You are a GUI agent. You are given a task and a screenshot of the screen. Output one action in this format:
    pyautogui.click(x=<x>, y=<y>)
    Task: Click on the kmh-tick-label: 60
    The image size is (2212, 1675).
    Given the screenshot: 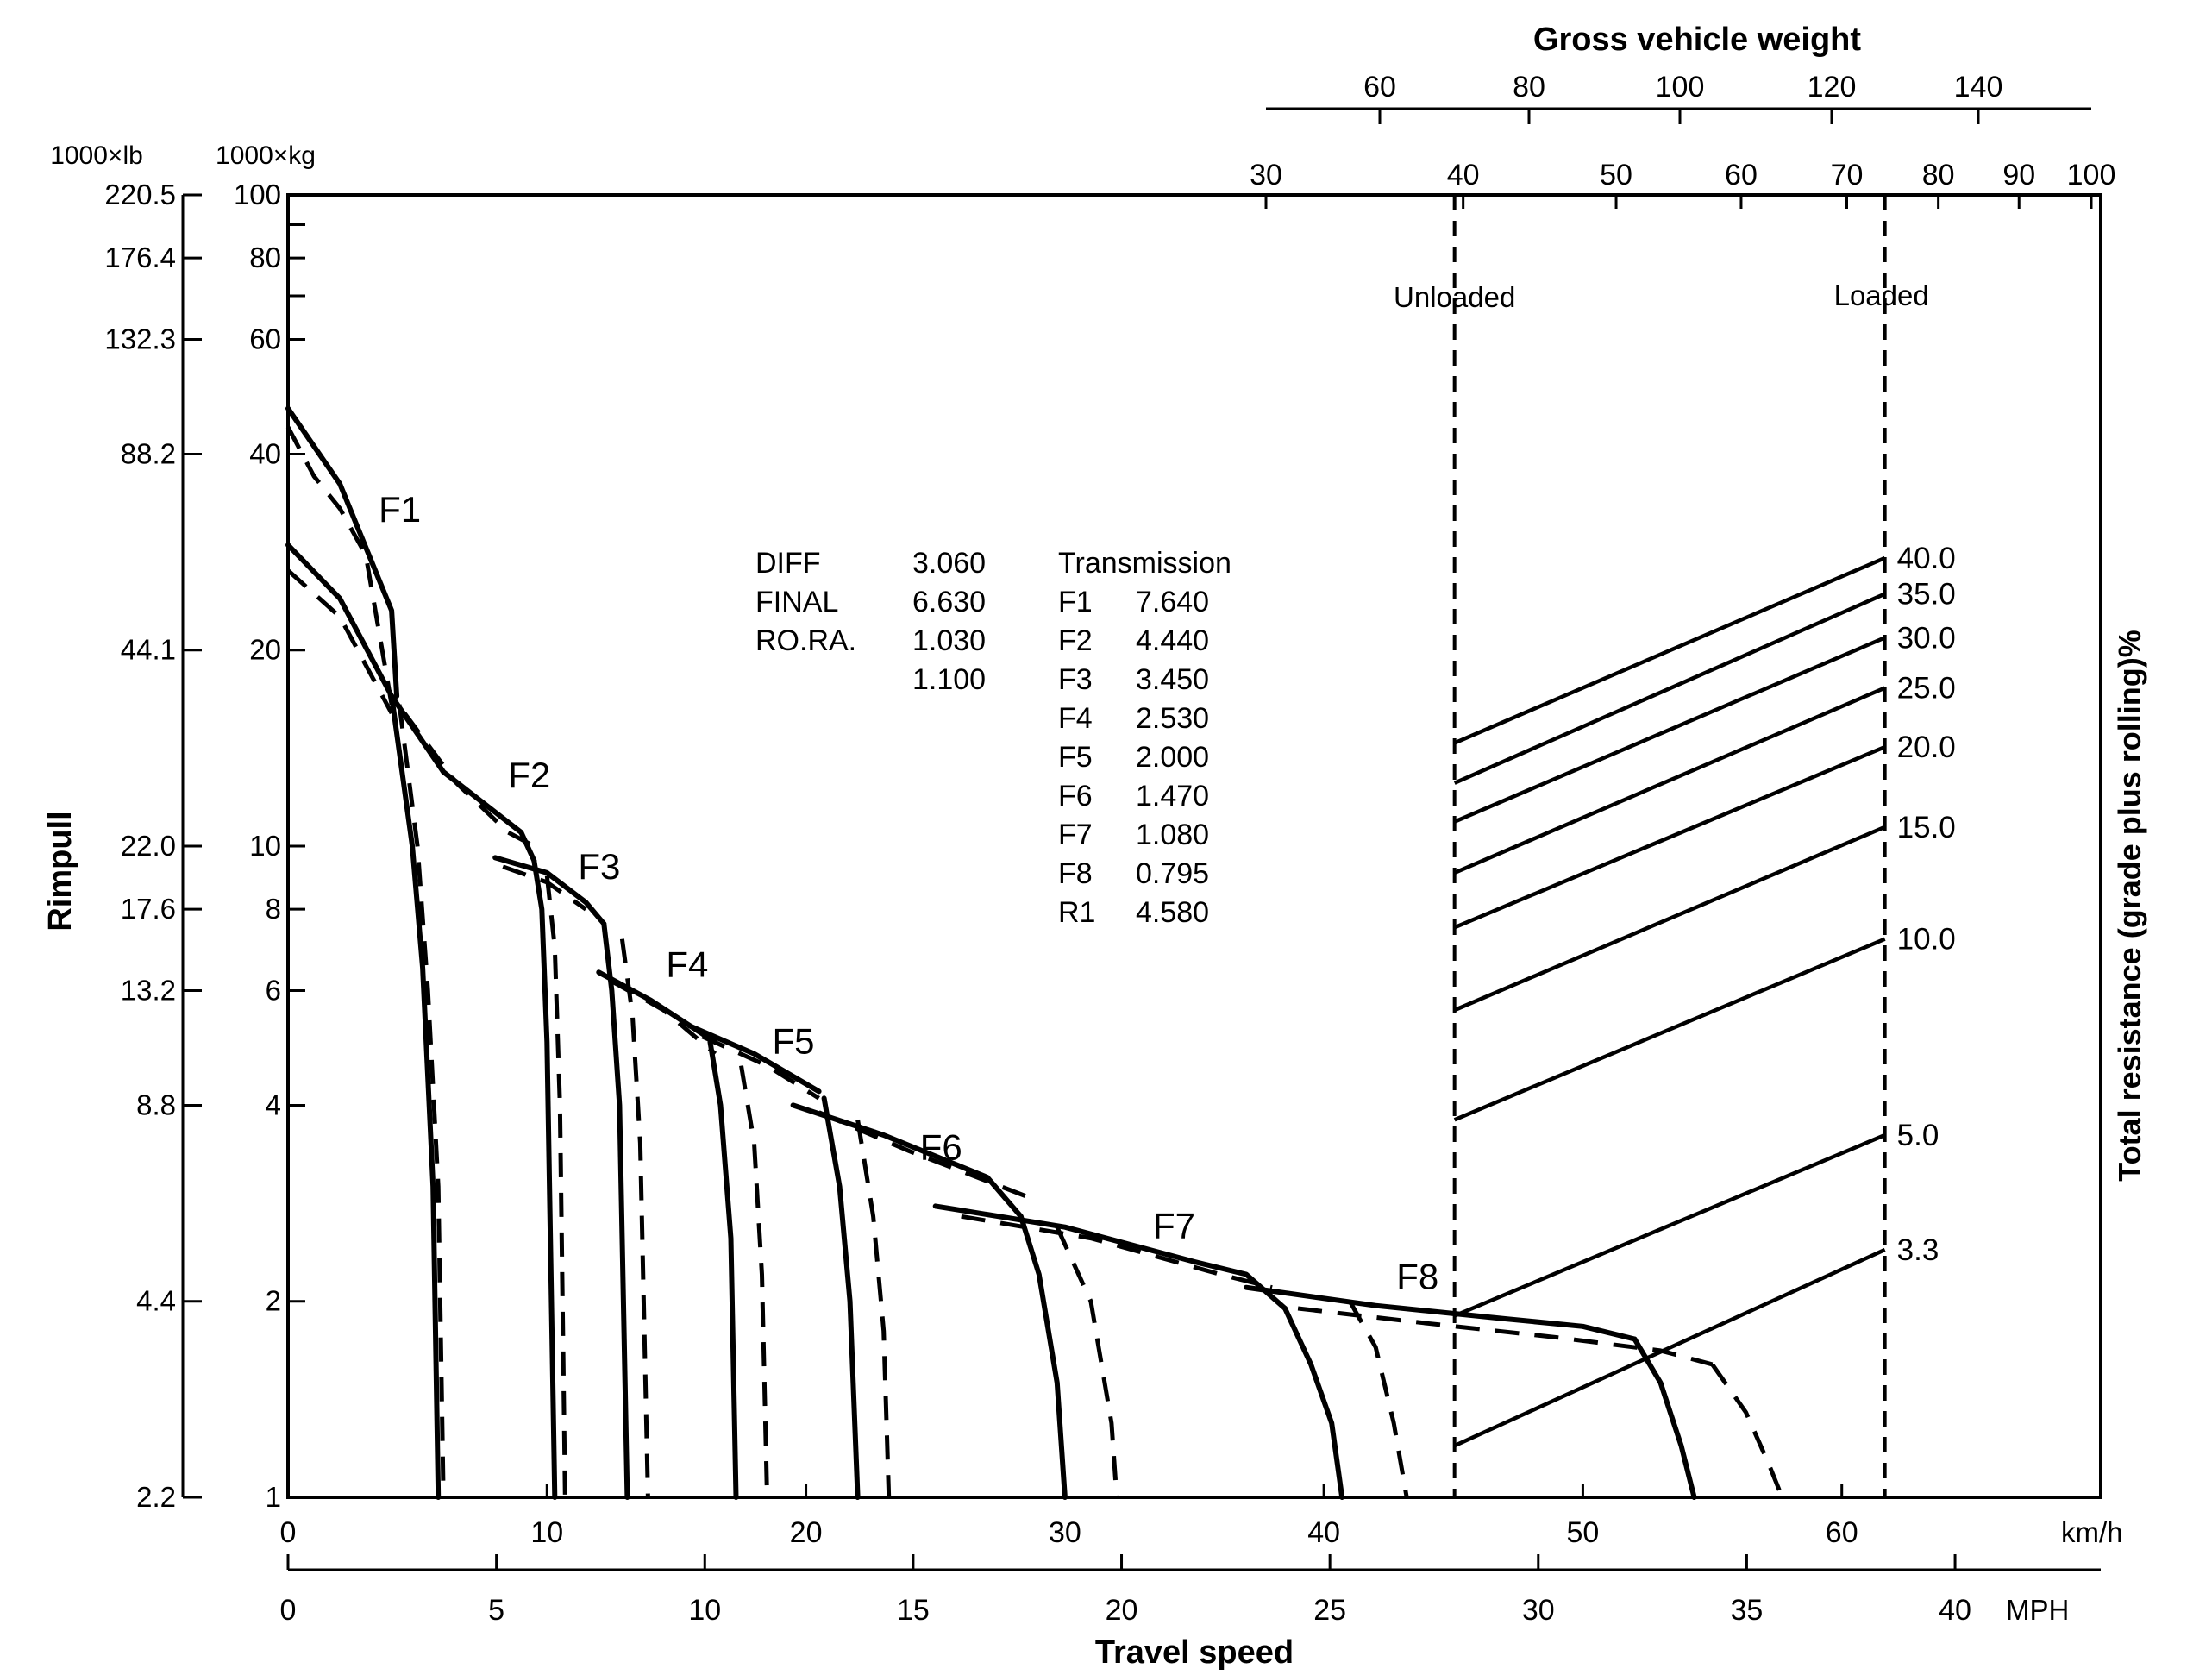 What is the action you would take?
    pyautogui.click(x=1842, y=1532)
    